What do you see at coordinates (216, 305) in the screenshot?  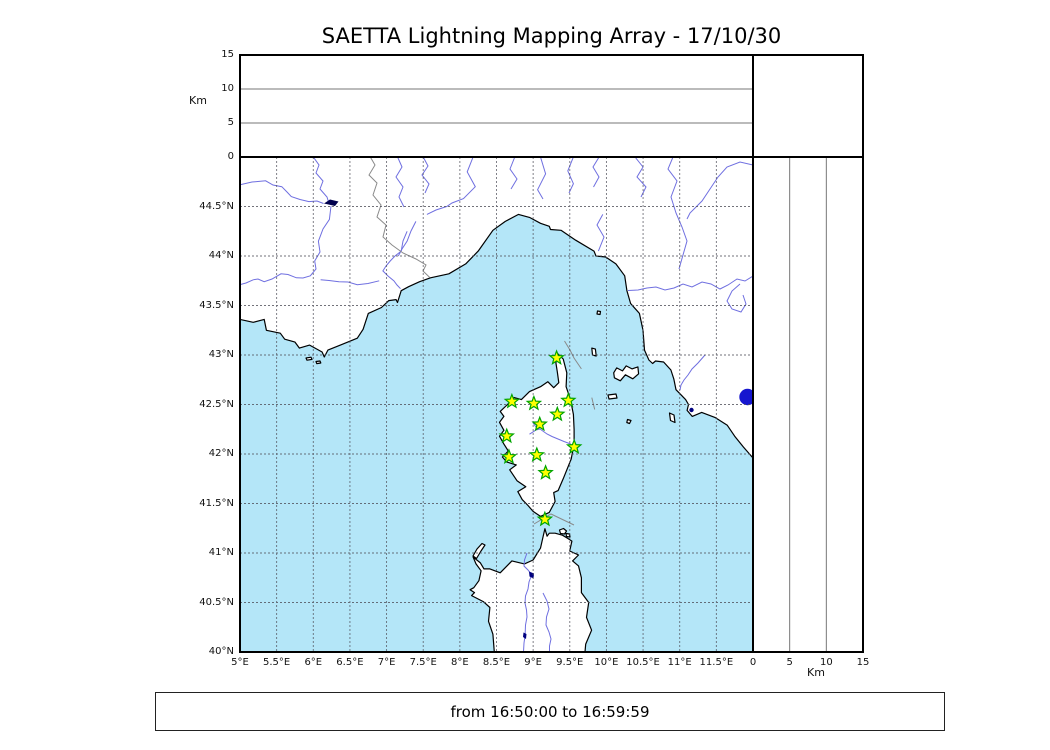 I see `latitude-tick-label: 43.5°N` at bounding box center [216, 305].